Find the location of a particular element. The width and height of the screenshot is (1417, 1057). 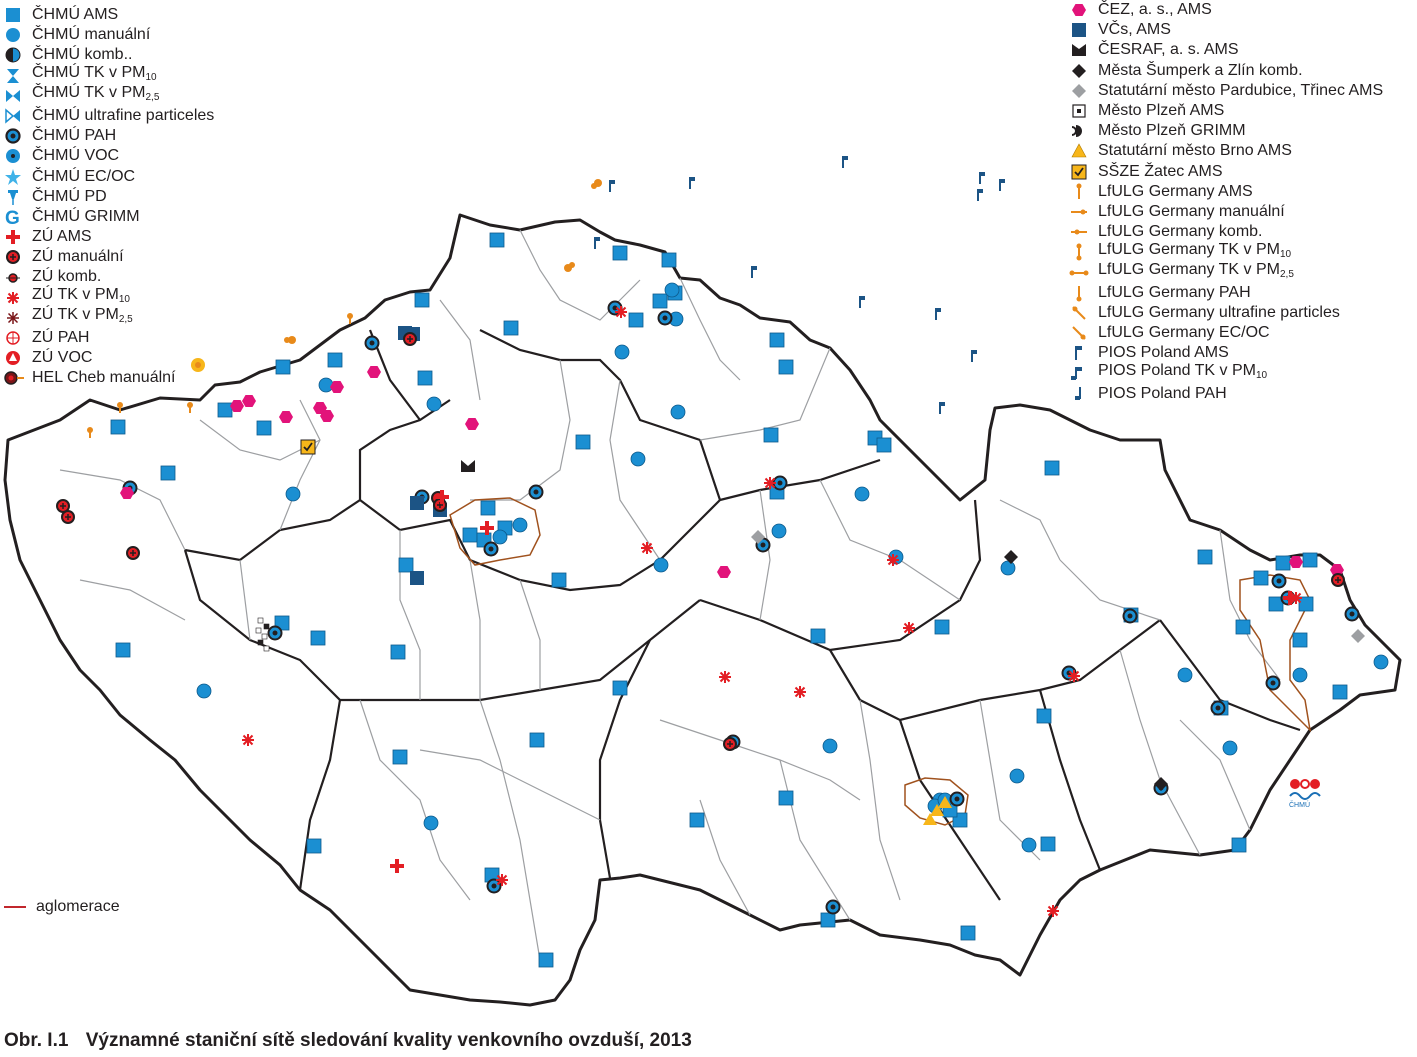

legend-right-label: PIOS Poland AMS is located at coordinates (1163, 353).